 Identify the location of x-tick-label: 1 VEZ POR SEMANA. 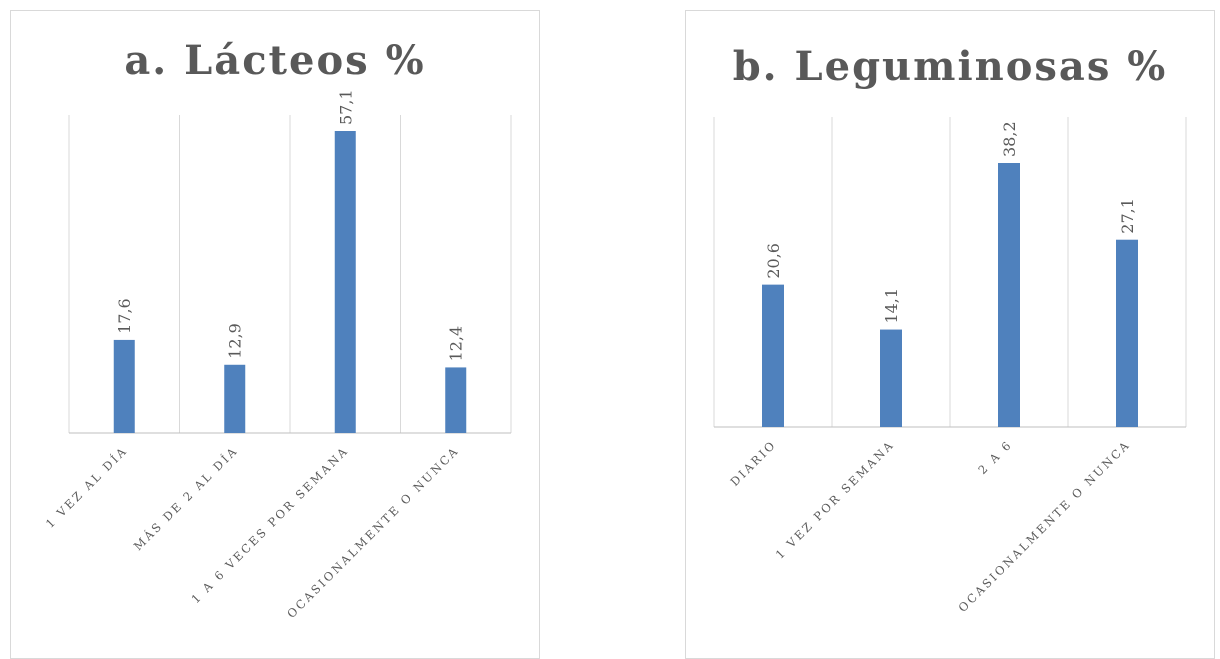
(835, 499).